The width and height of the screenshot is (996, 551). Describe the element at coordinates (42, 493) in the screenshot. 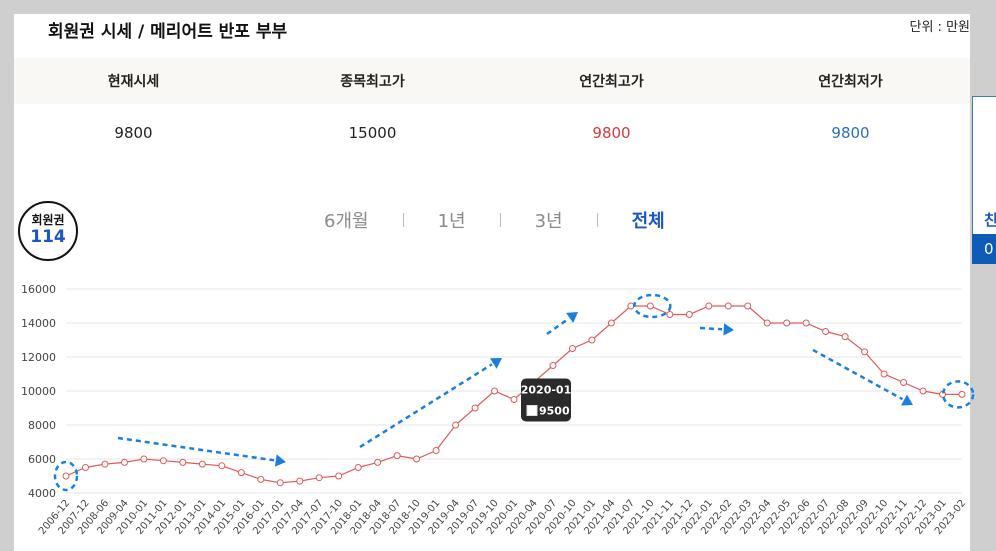

I see `y-tick-label: 4000` at that location.